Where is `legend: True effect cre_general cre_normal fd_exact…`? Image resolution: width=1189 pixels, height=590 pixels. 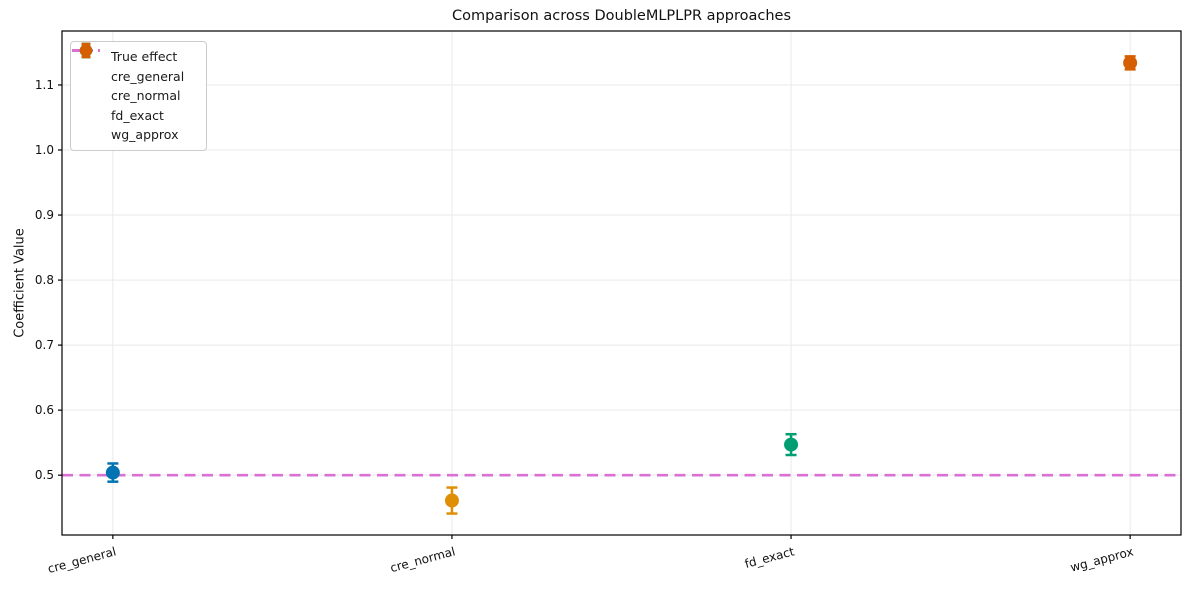 legend: True effect cre_general cre_normal fd_exact… is located at coordinates (138, 96).